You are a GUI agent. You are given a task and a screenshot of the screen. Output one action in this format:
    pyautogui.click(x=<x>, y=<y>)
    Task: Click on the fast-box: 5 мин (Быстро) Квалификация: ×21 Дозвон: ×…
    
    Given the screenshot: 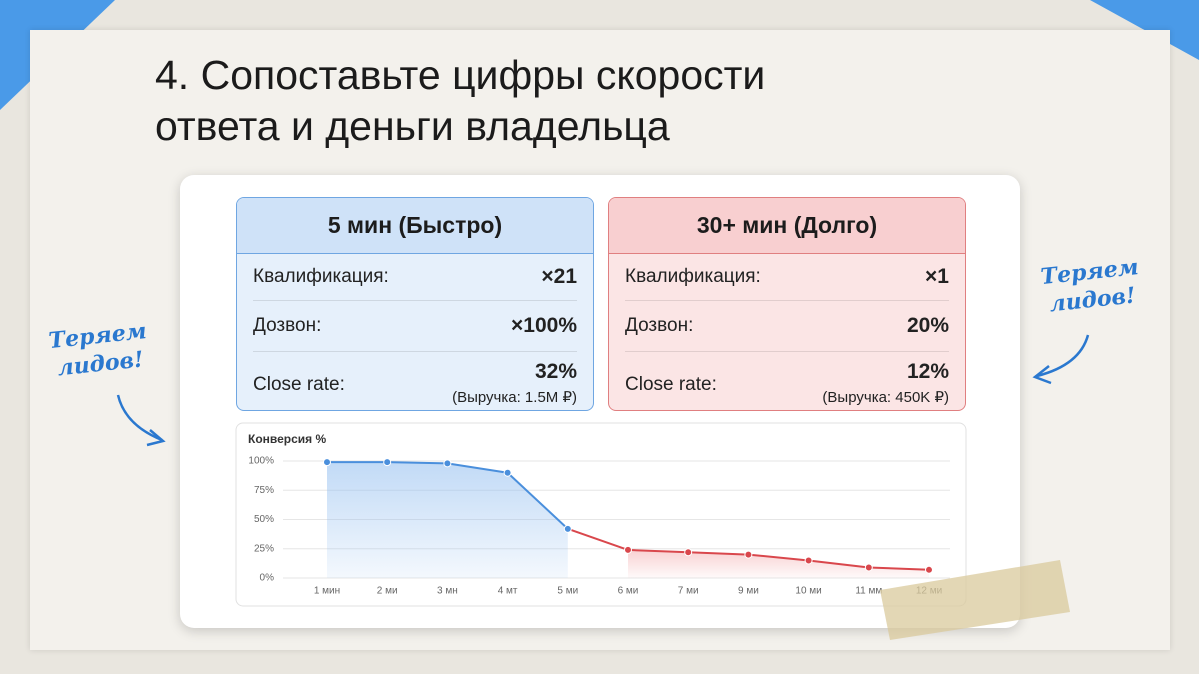 What is the action you would take?
    pyautogui.click(x=415, y=304)
    